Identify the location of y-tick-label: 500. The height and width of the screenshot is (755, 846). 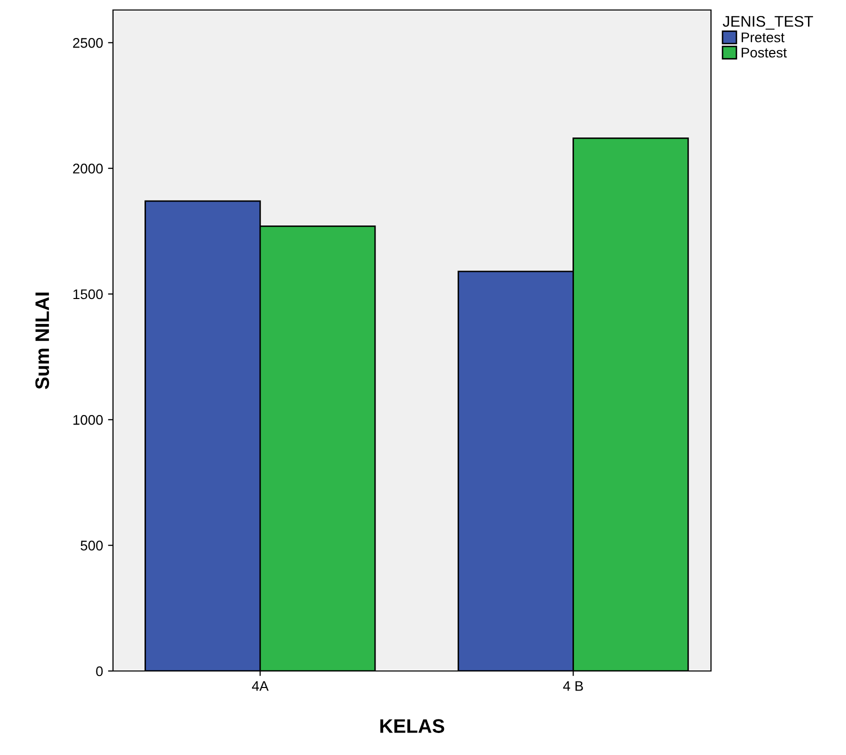
(91, 545).